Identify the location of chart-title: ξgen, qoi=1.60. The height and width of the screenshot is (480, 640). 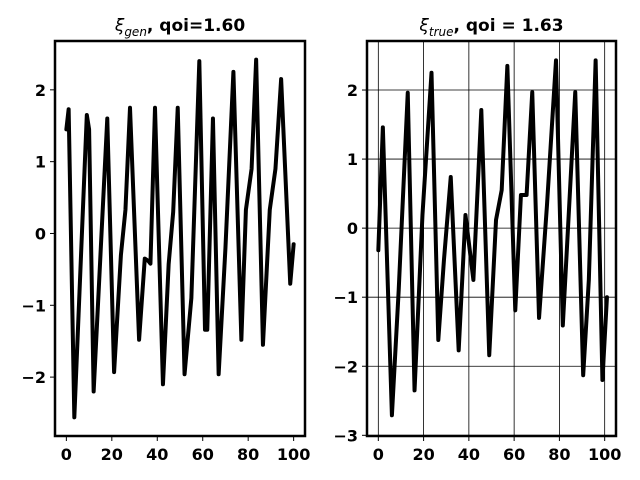
(180, 27).